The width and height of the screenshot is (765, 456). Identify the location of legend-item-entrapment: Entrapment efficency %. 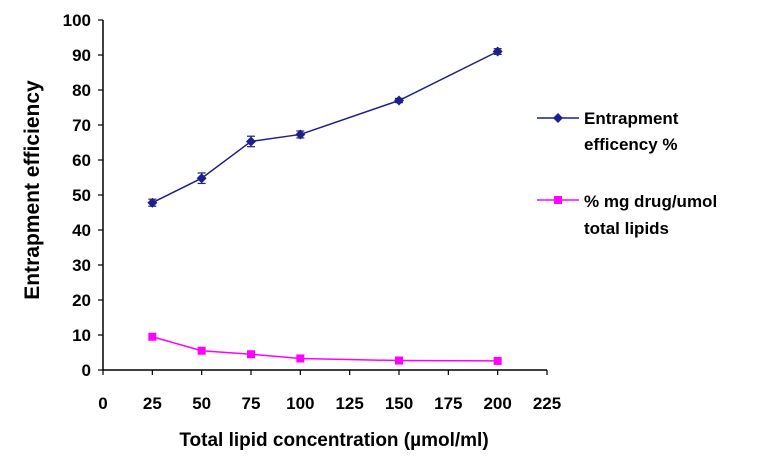
(608, 131).